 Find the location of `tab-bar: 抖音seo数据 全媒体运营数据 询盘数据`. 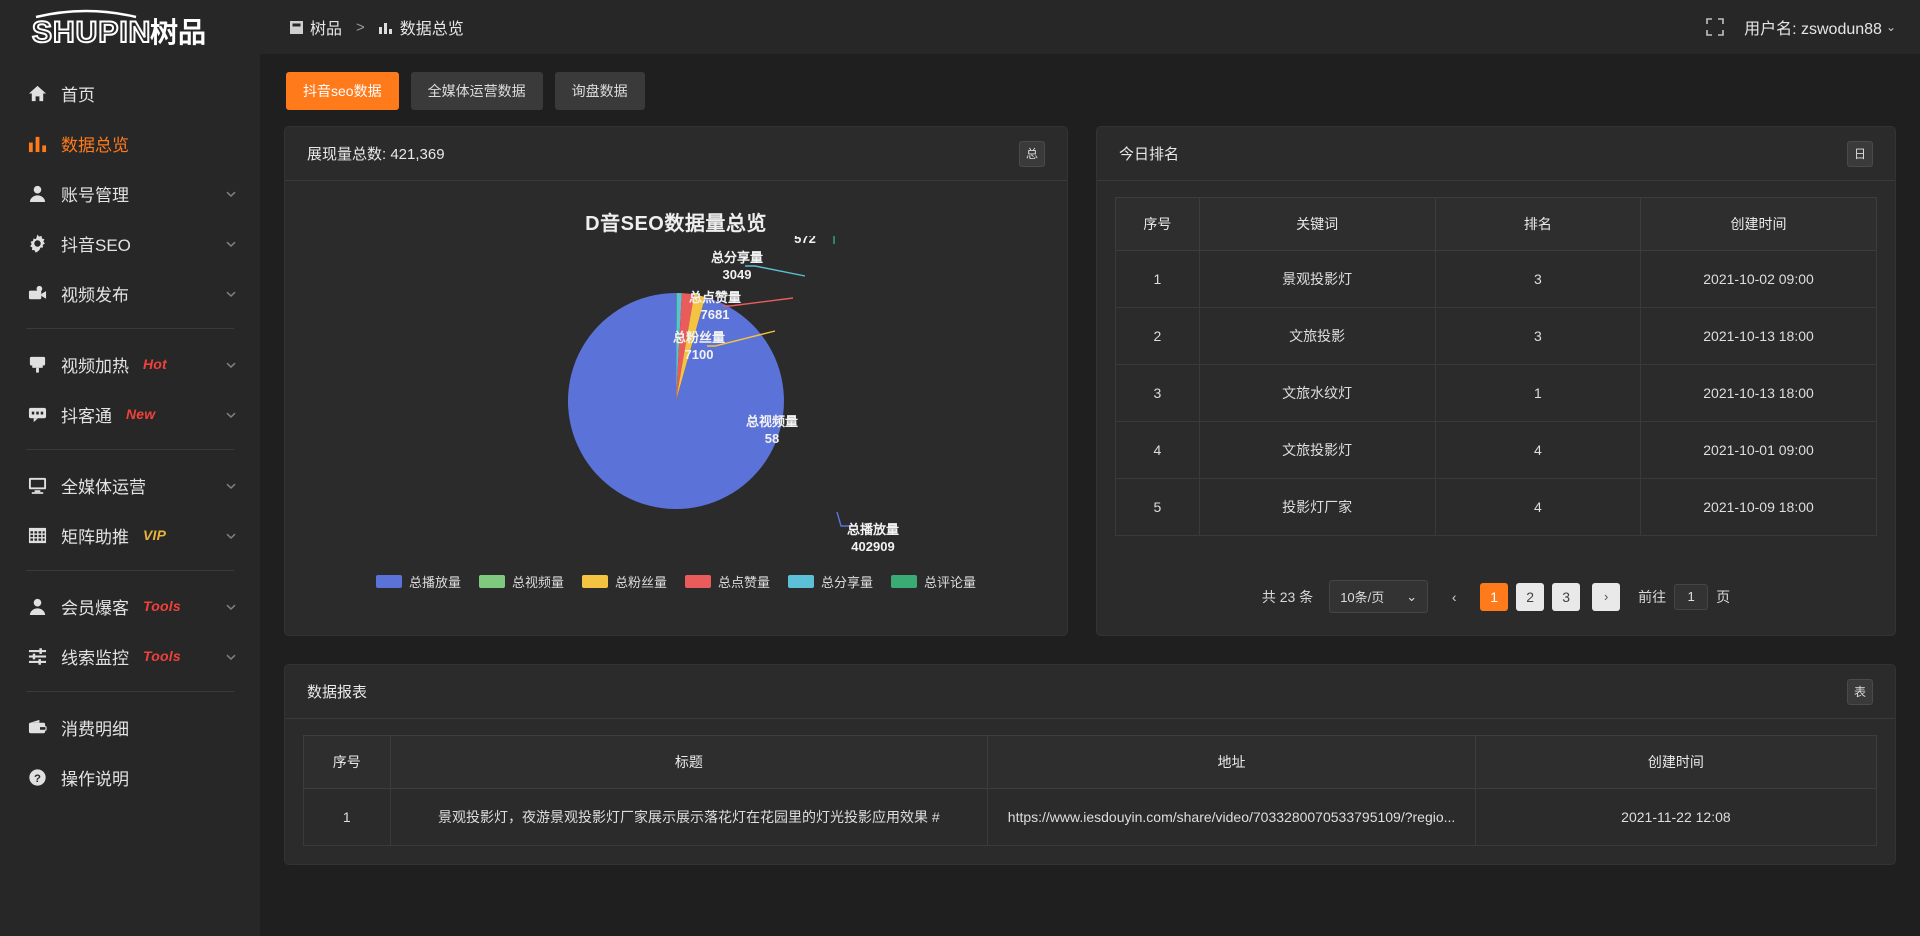

tab-bar: 抖音seo数据 全媒体运营数据 询盘数据 is located at coordinates (1090, 90).